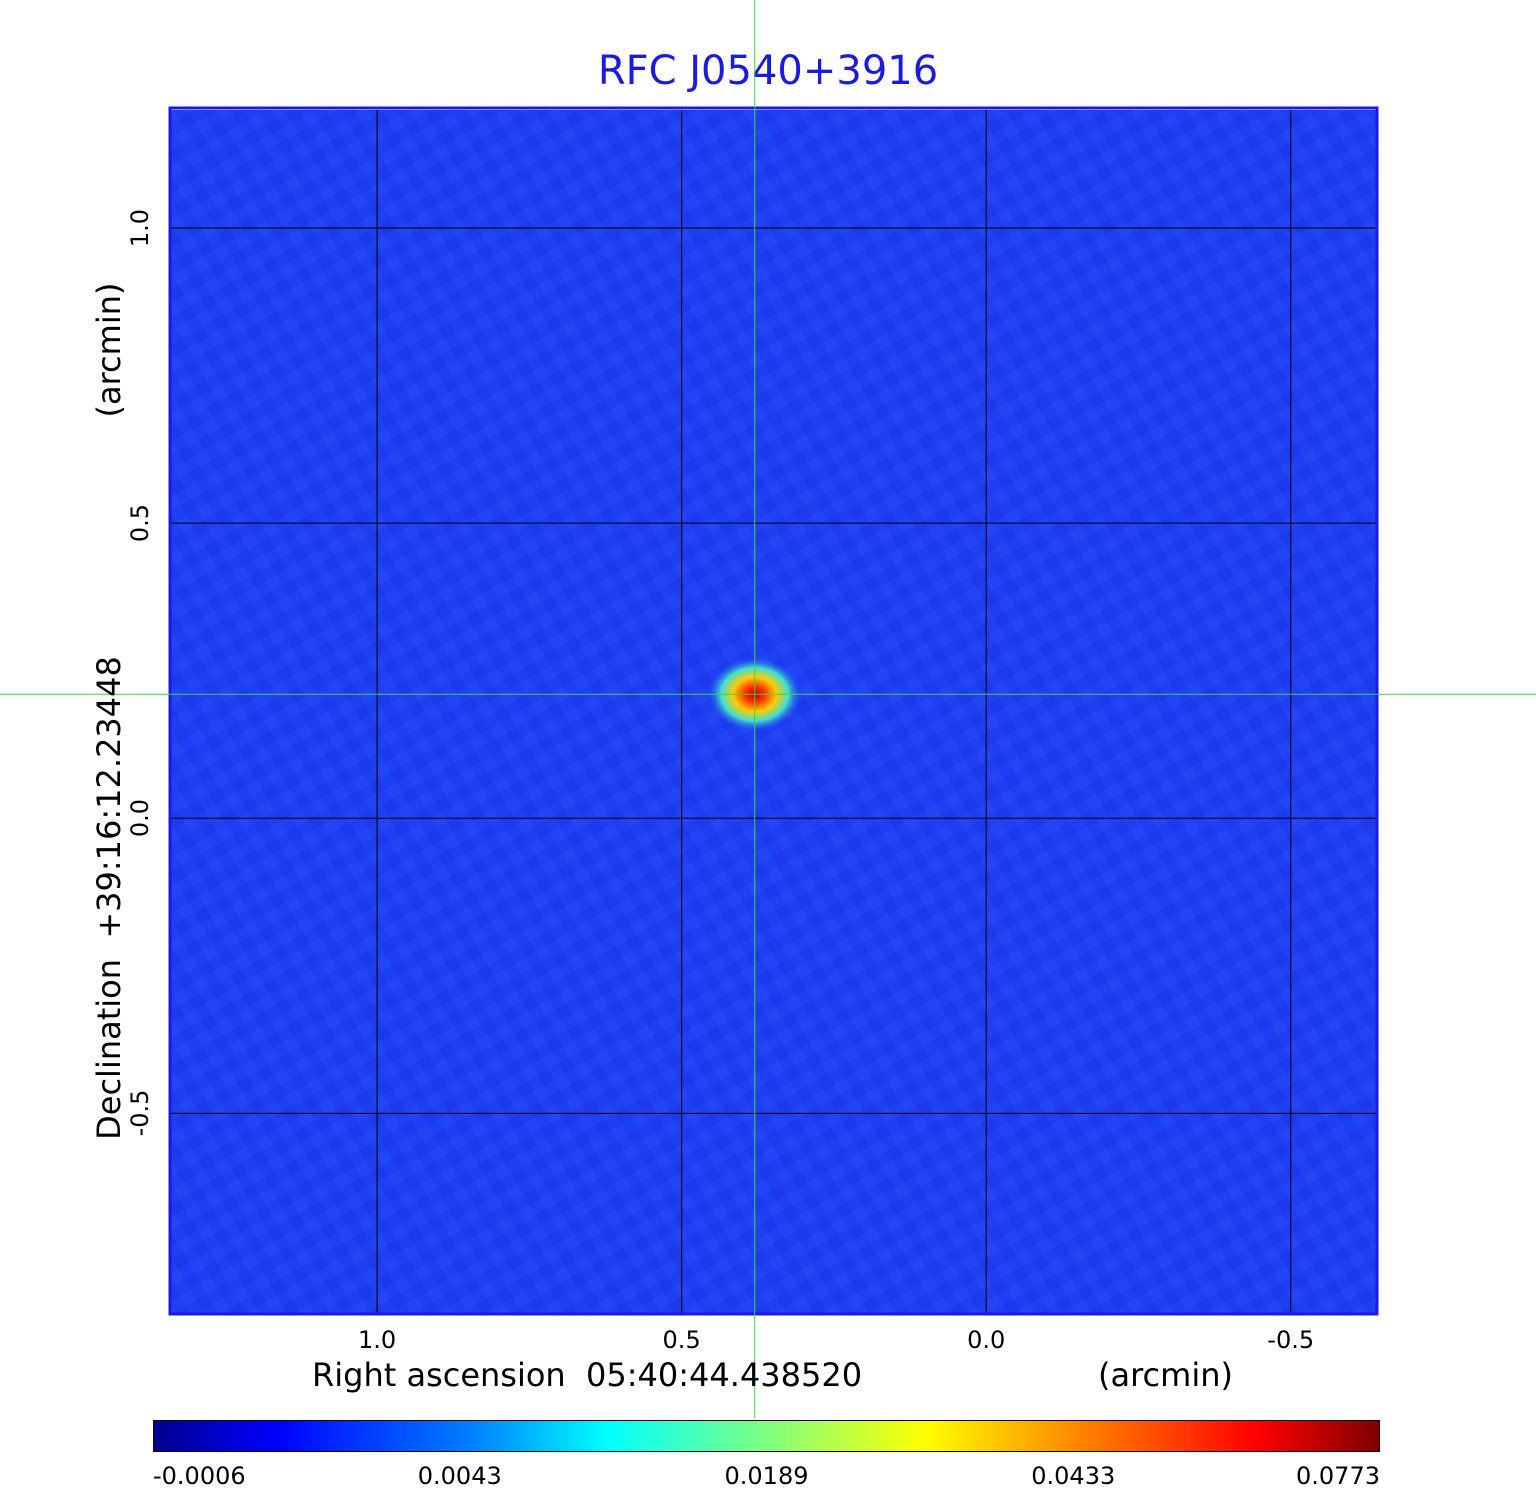 This screenshot has height=1511, width=1536. What do you see at coordinates (140, 228) in the screenshot?
I see `y-tick-label: 1.0` at bounding box center [140, 228].